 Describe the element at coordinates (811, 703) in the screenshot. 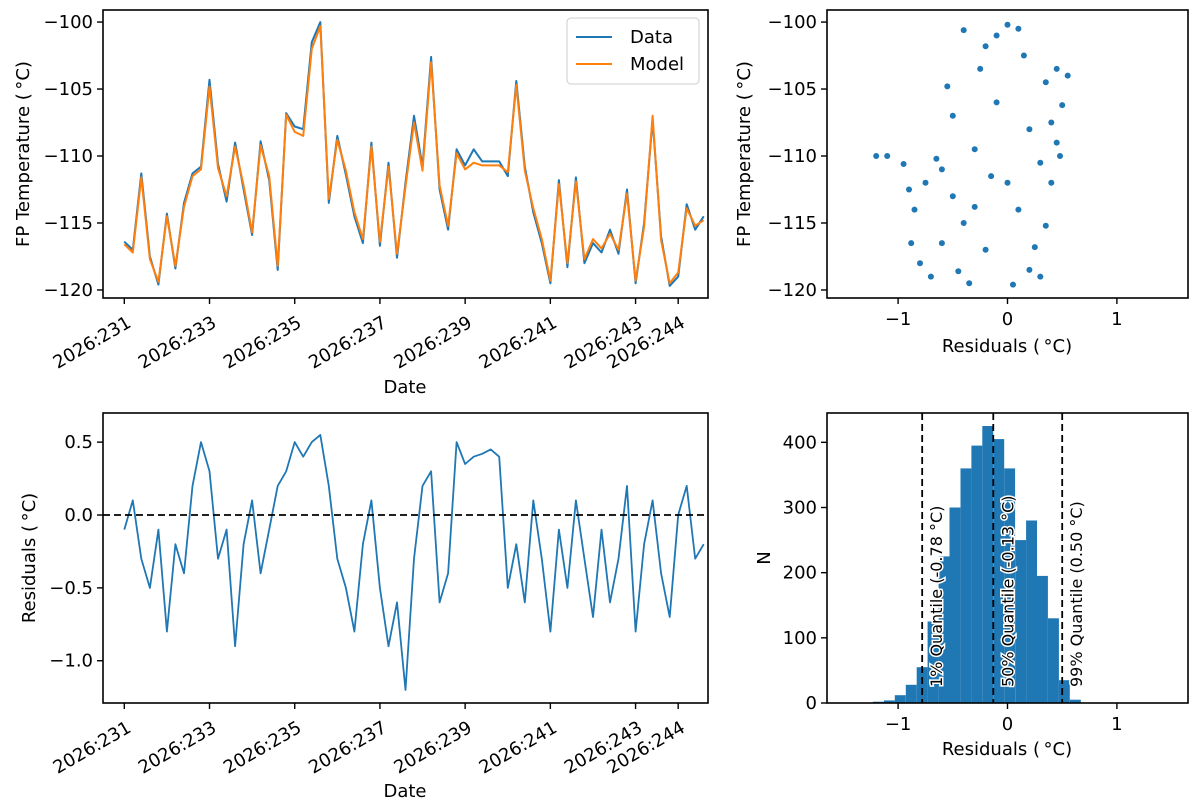

I see `y-tick-label: 0` at that location.